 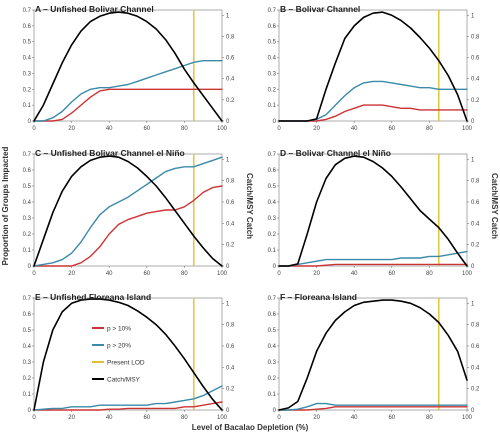 What do you see at coordinates (228, 160) in the screenshot?
I see `panel-c-y2tick-label-5: 1` at bounding box center [228, 160].